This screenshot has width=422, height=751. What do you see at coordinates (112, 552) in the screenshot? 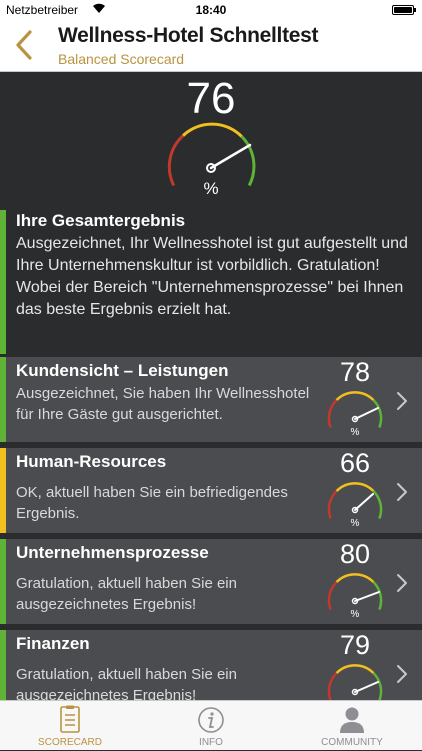
I see `category-name: Unternehmensprozesse` at bounding box center [112, 552].